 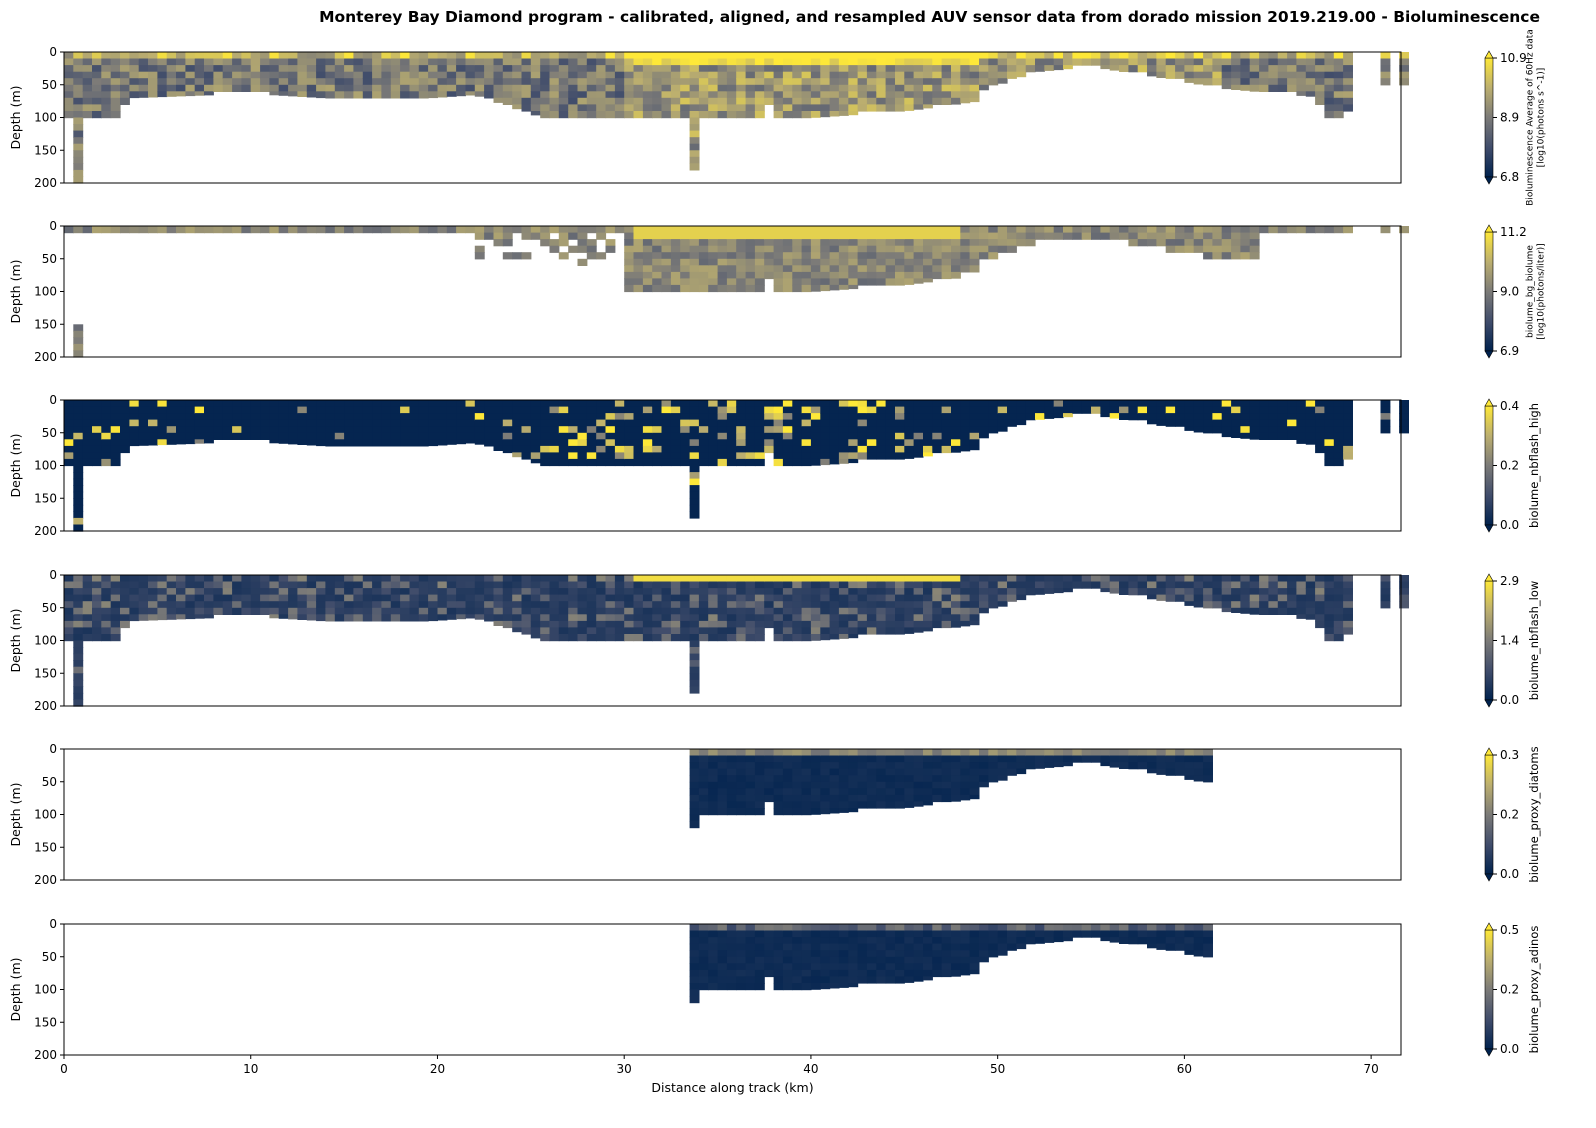 I want to click on colorbar-tick-label: 8.9, so click(x=1509, y=118).